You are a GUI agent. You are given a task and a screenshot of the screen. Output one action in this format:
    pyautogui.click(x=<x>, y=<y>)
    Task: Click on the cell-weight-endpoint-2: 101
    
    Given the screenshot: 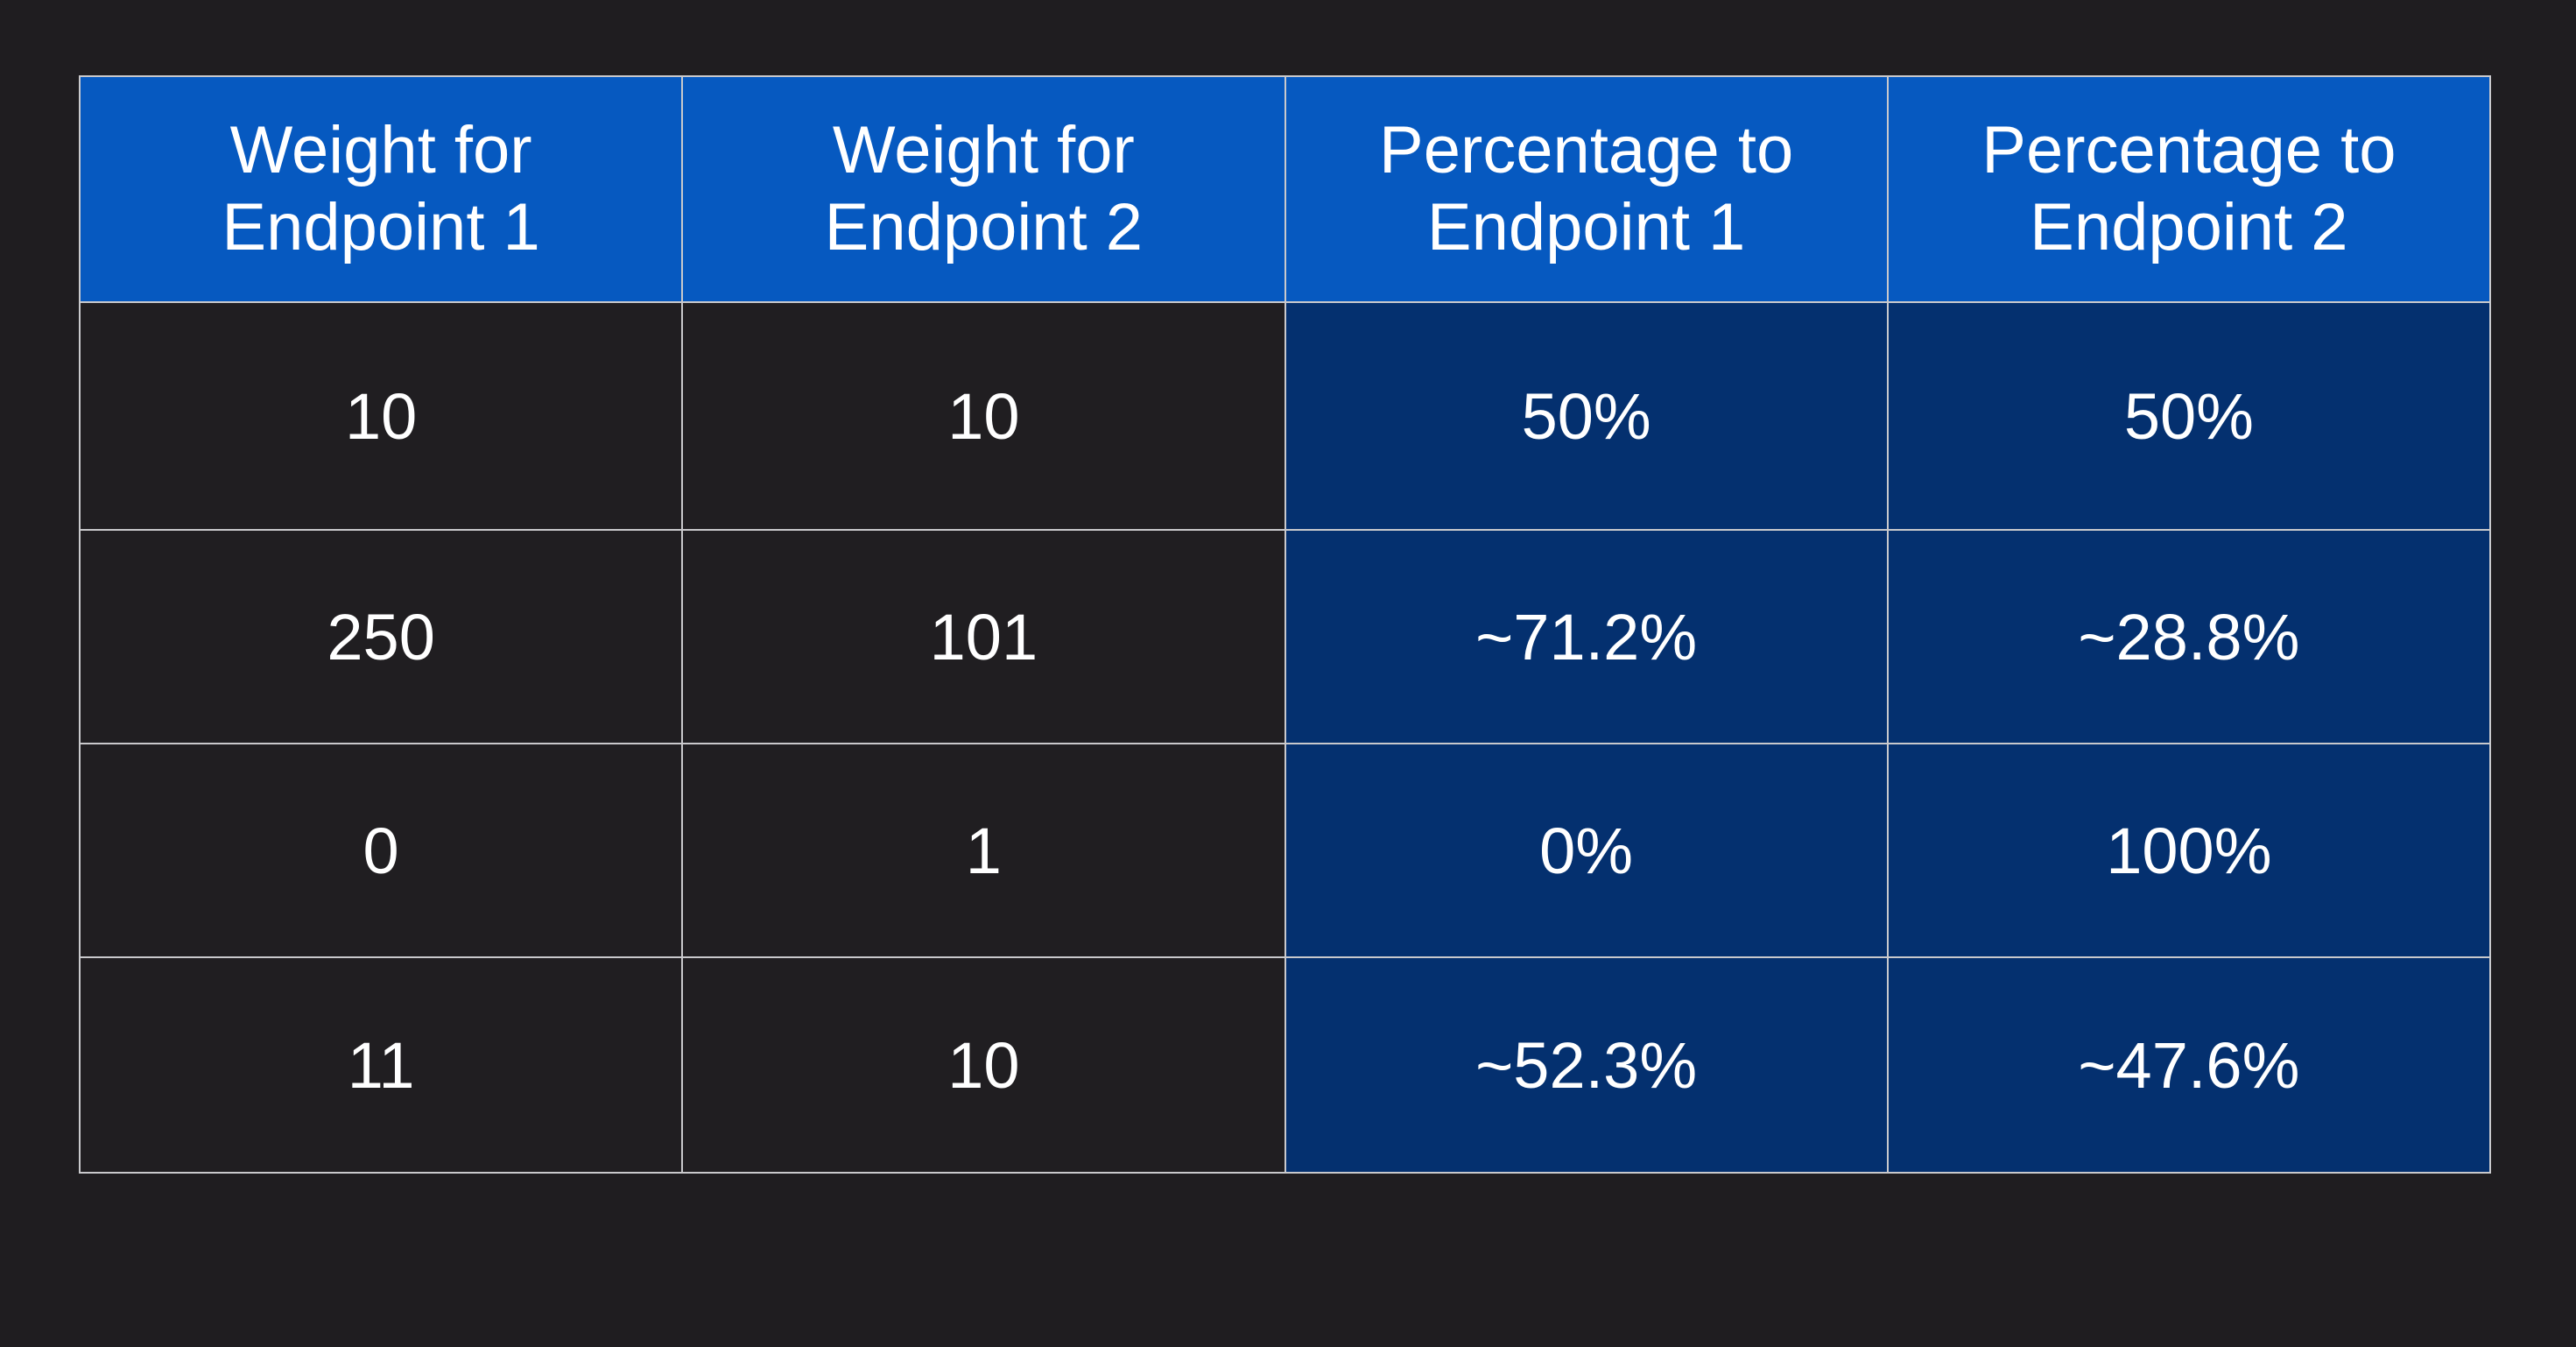 What is the action you would take?
    pyautogui.click(x=983, y=636)
    